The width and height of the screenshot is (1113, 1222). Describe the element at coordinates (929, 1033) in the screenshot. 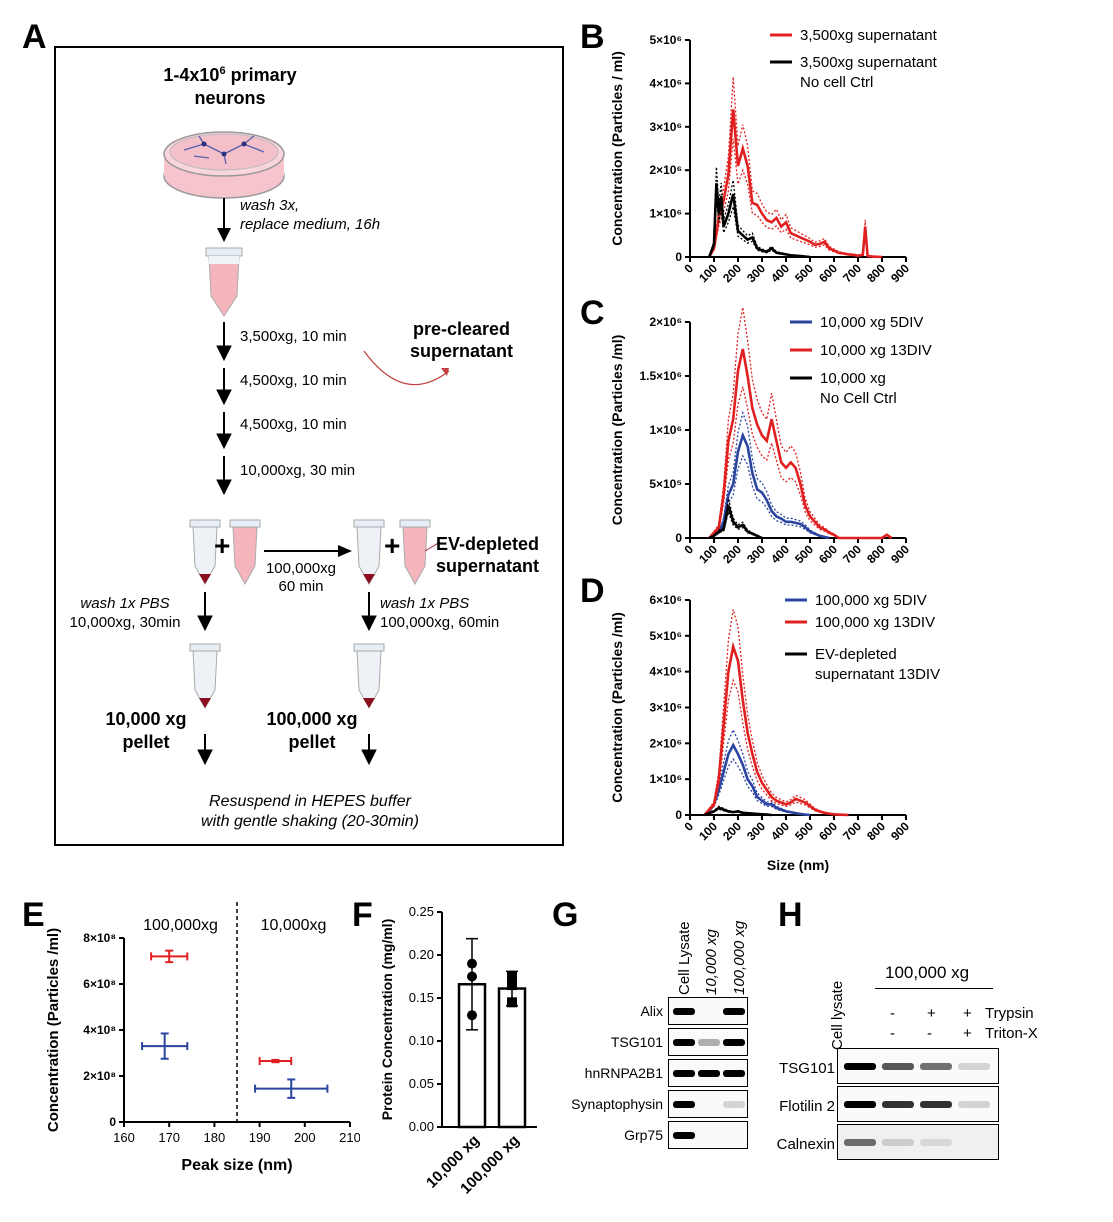

I see `tritonx-sign: -` at that location.